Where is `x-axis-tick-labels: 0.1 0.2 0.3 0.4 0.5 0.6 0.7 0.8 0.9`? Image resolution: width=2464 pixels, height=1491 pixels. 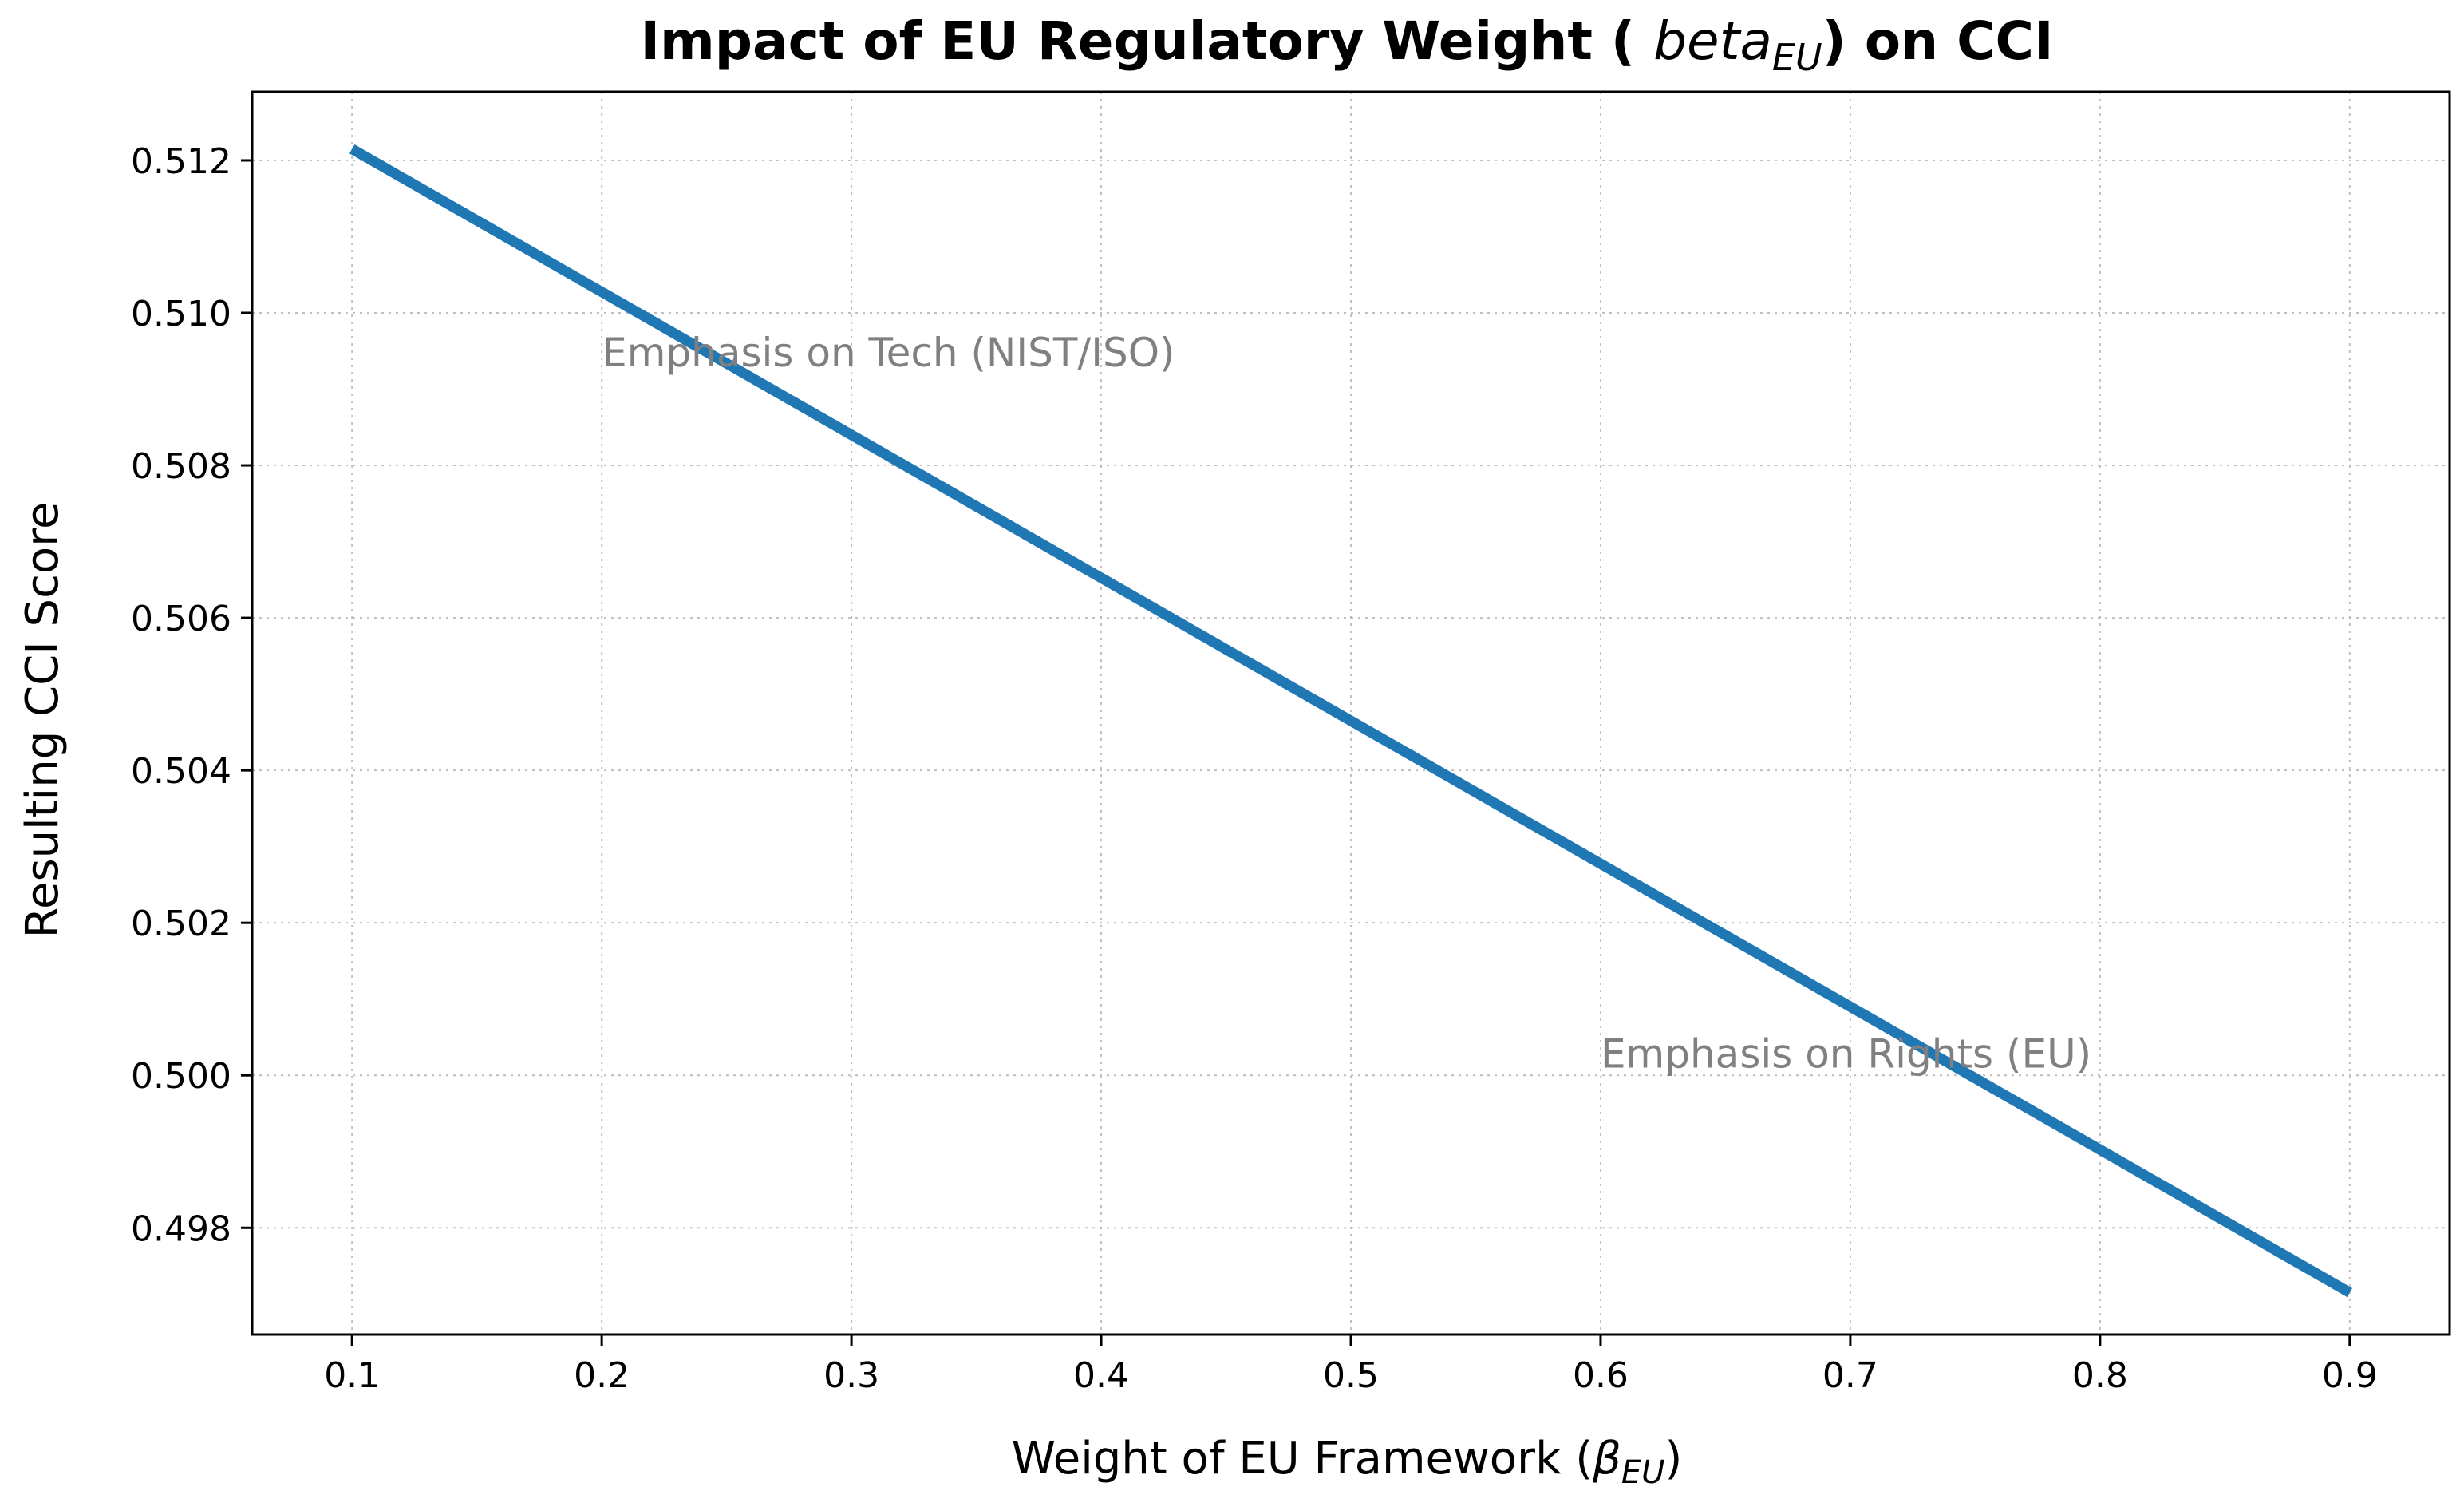
x-axis-tick-labels: 0.1 0.2 0.3 0.4 0.5 0.6 0.7 0.8 0.9 is located at coordinates (1351, 1375).